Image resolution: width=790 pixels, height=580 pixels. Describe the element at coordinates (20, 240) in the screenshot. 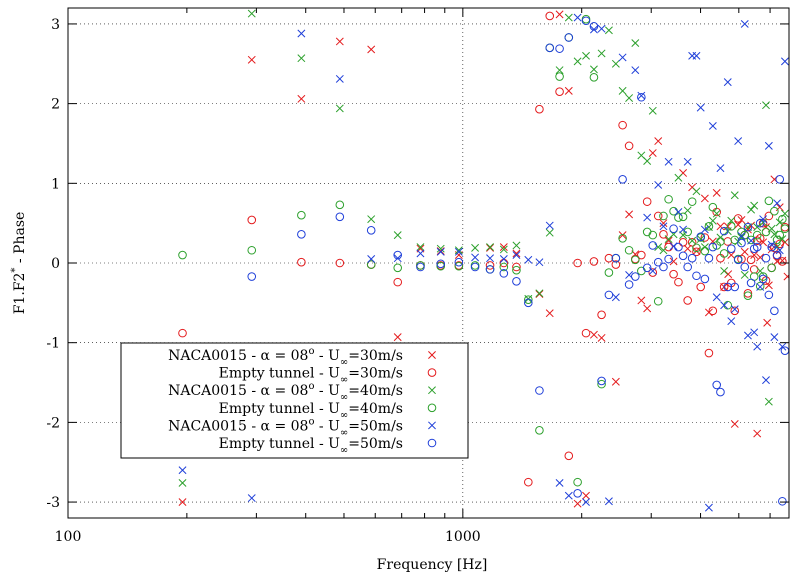

I see `y-axis-title-suffix: - Phase` at that location.